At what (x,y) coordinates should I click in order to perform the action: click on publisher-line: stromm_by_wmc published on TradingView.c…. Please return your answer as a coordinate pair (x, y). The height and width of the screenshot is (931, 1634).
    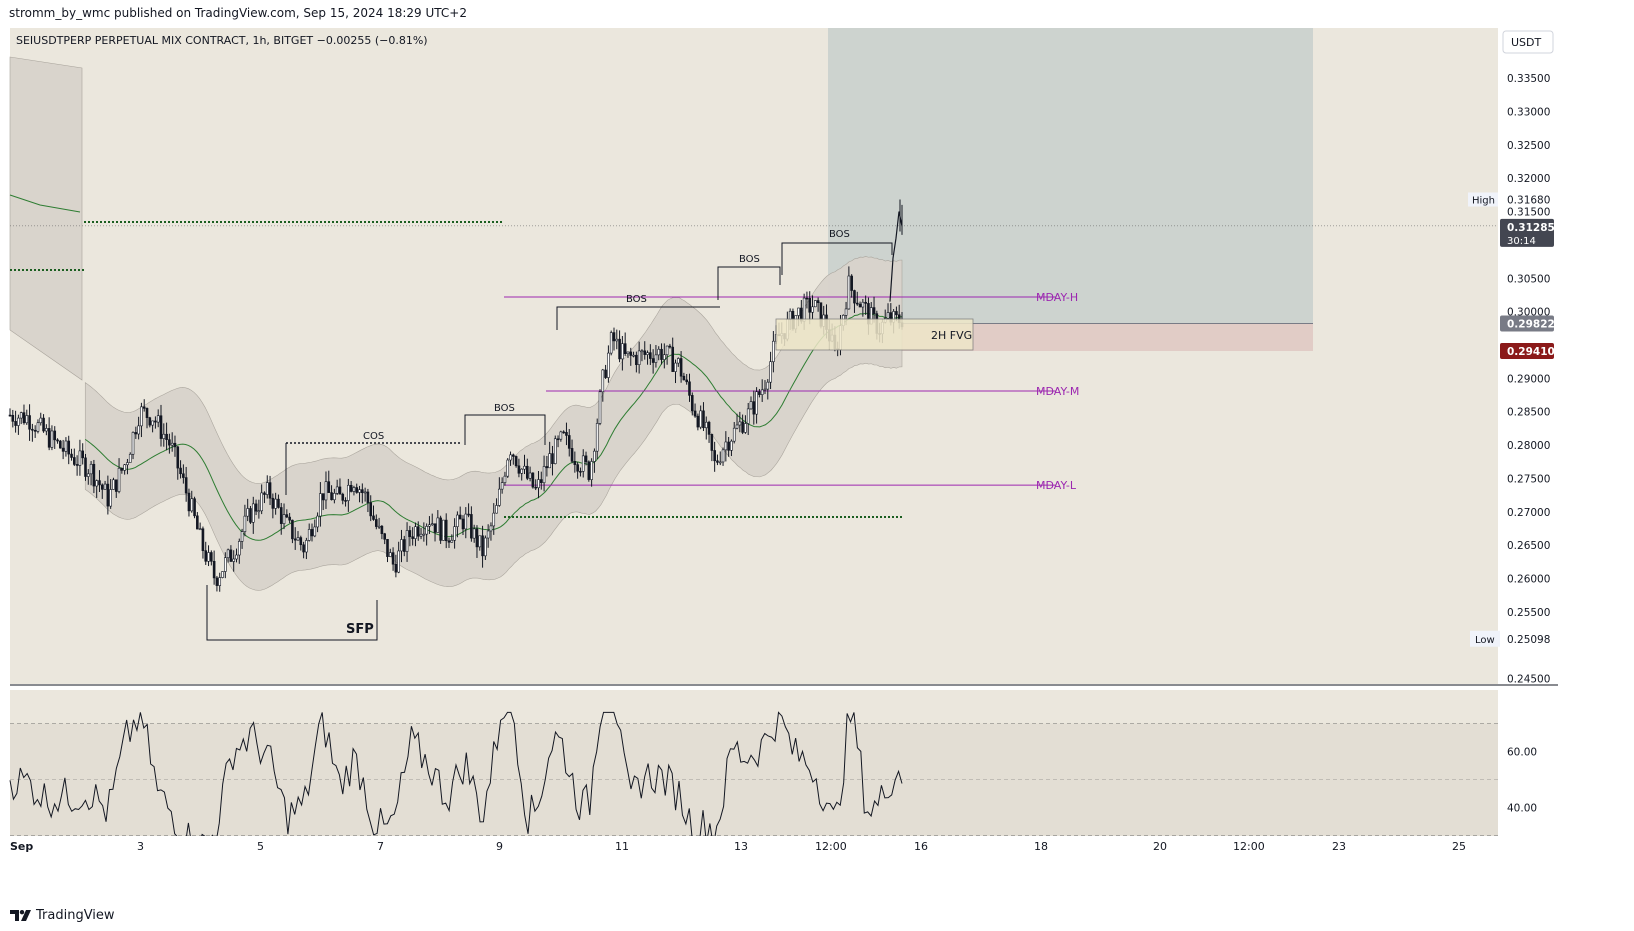
    Looking at the image, I should click on (238, 13).